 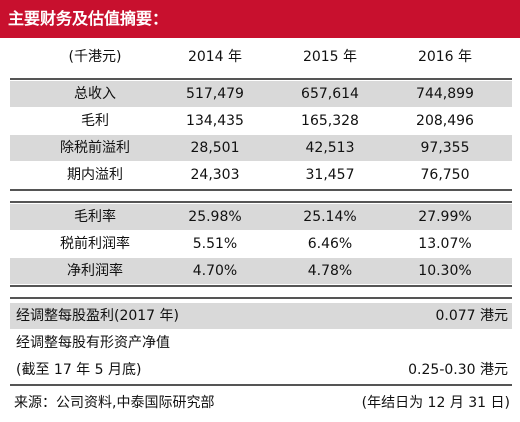 What do you see at coordinates (215, 175) in the screenshot?
I see `table-cell: 24,303` at bounding box center [215, 175].